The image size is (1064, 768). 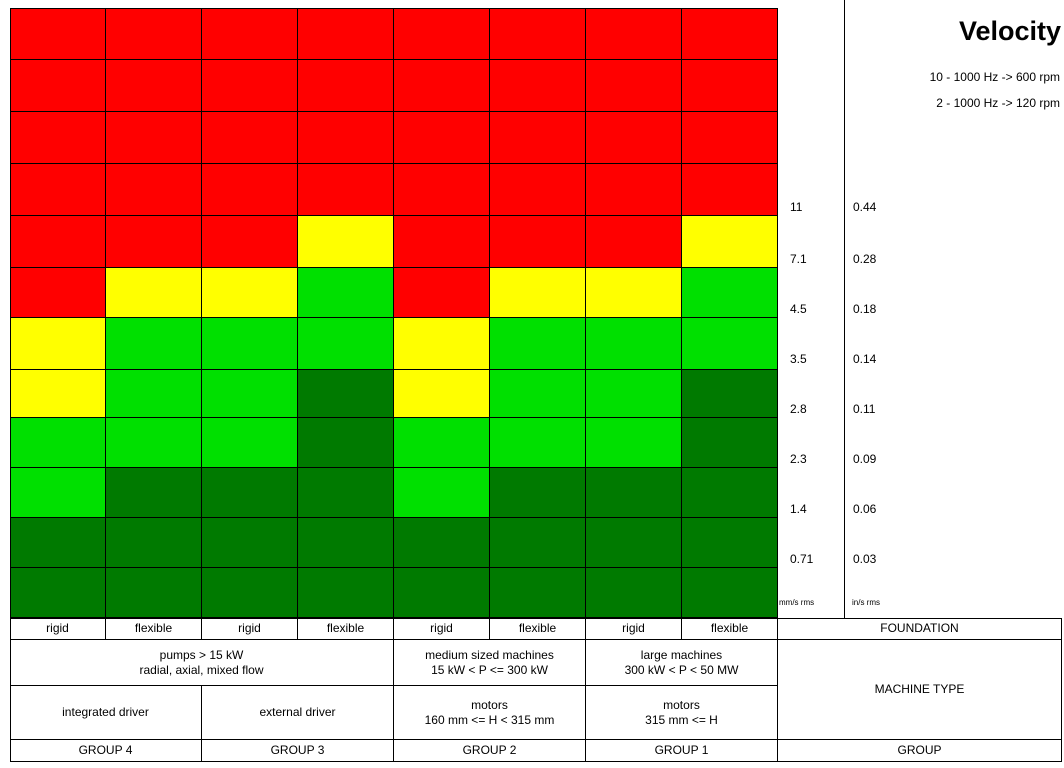 What do you see at coordinates (346, 629) in the screenshot?
I see `foundation-cell: flexible` at bounding box center [346, 629].